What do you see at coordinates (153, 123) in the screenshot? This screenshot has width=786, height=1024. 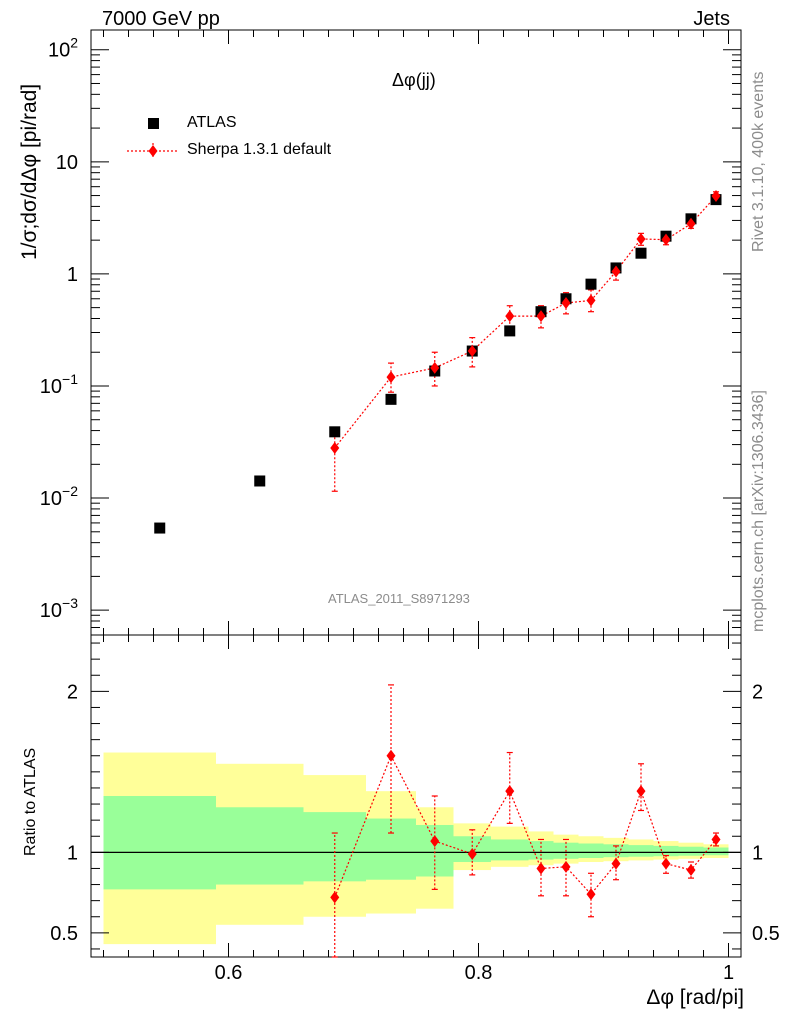 I see `legend-atlas-symbol` at bounding box center [153, 123].